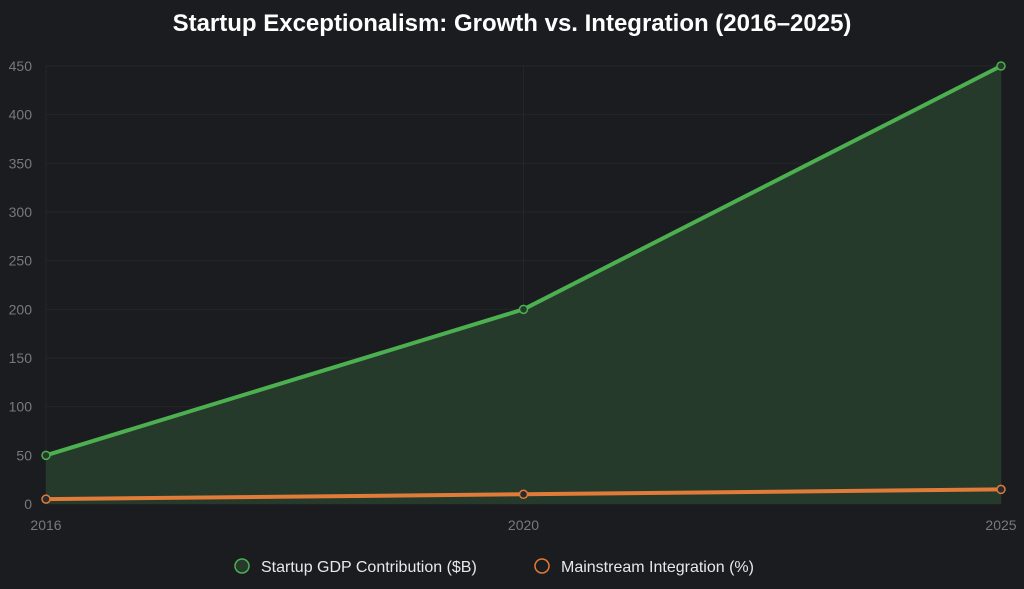 The height and width of the screenshot is (589, 1024). Describe the element at coordinates (369, 567) in the screenshot. I see `legend-label: Startup GDP Contribution ($B)` at that location.